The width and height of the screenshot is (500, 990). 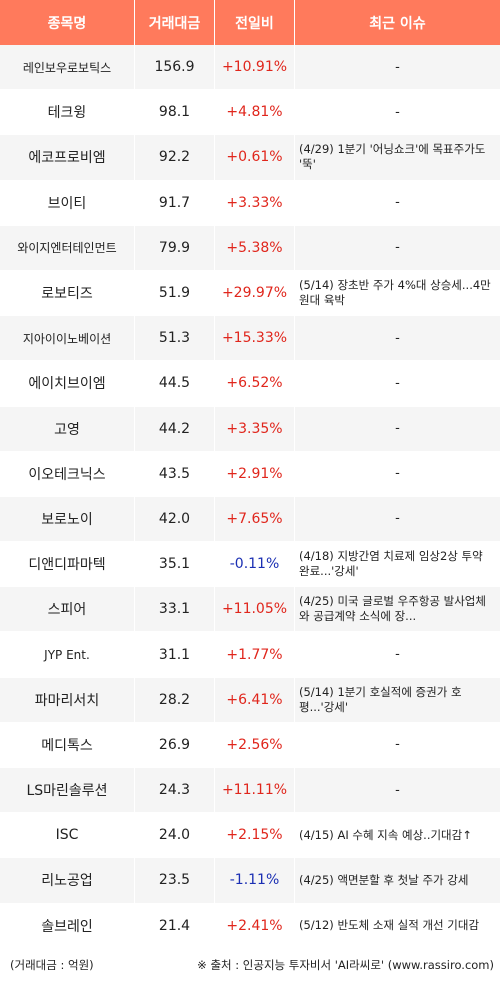 I want to click on trading-volume: 33.1, so click(x=175, y=609).